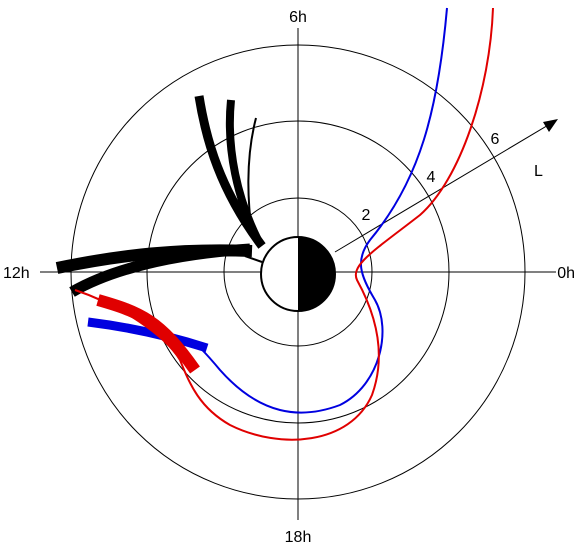 Image resolution: width=578 pixels, height=548 pixels. I want to click on label-l-axis: L, so click(538, 171).